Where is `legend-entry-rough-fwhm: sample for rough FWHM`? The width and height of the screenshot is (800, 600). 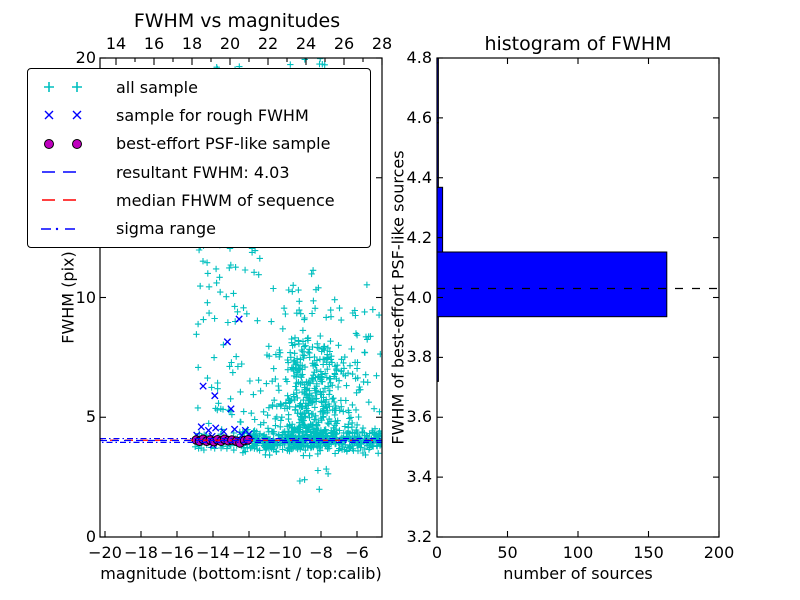 legend-entry-rough-fwhm: sample for rough FWHM is located at coordinates (199, 115).